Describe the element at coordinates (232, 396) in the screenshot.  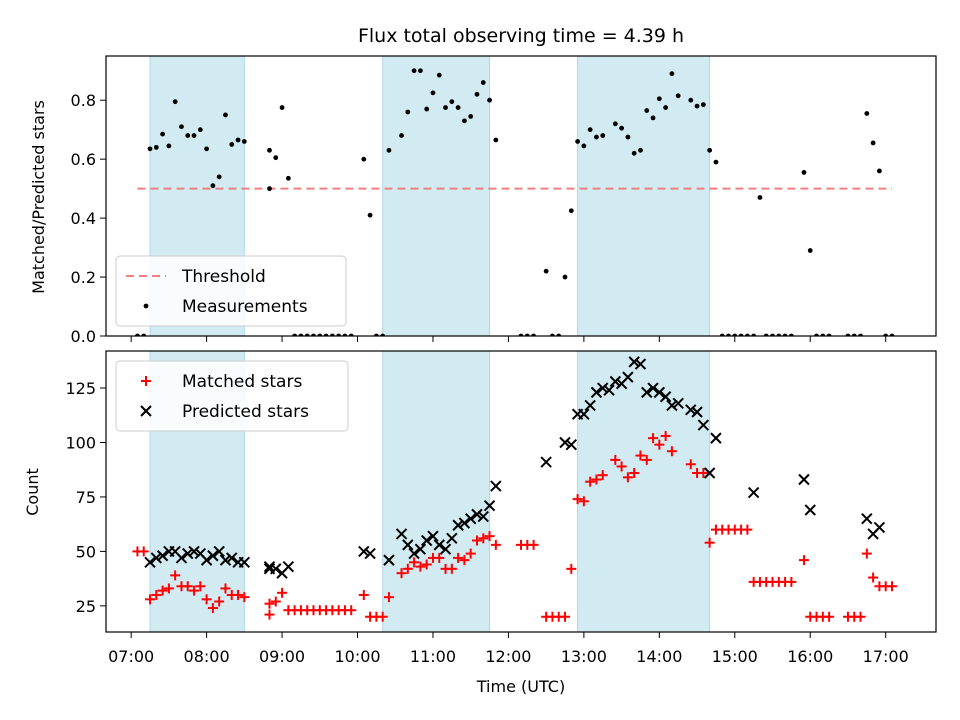
I see `legend-box-bottom` at that location.